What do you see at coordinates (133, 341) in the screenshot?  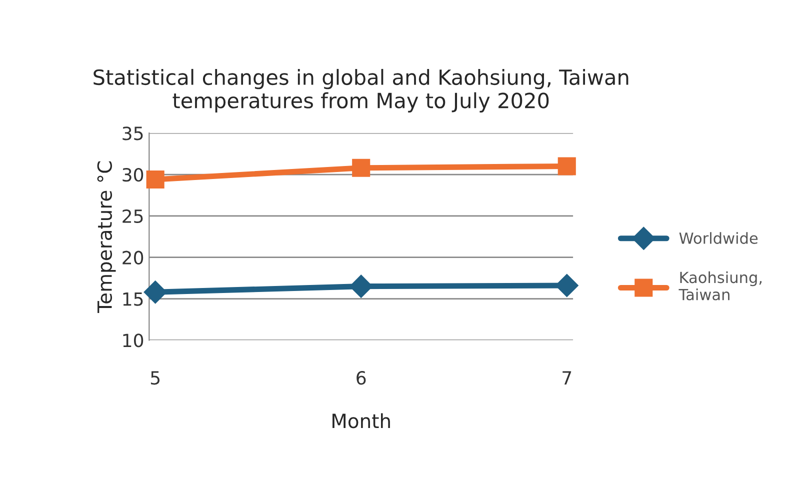 I see `y-tick-label: 10` at bounding box center [133, 341].